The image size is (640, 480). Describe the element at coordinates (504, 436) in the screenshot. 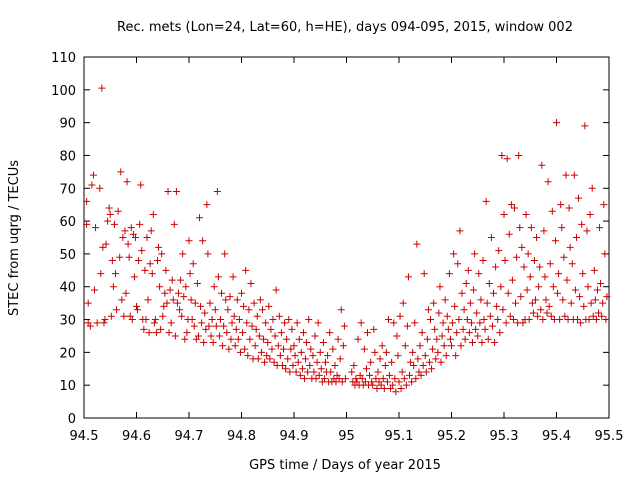

I see `x-tick-label: 95.3` at that location.